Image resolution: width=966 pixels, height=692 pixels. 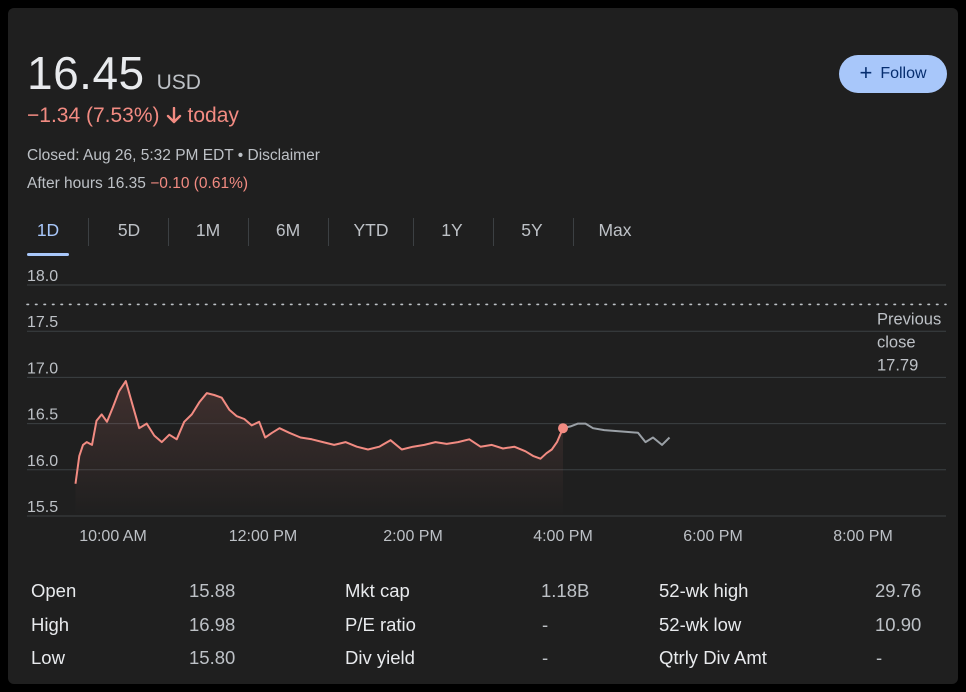 I want to click on previous-close-label: 17.79, so click(x=897, y=365).